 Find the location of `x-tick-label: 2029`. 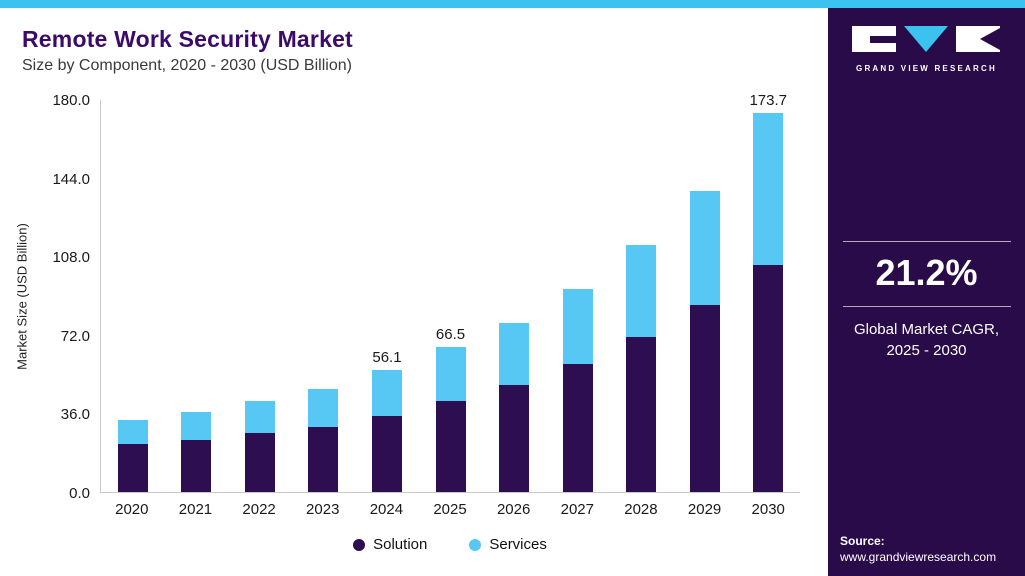

x-tick-label: 2029 is located at coordinates (704, 509).